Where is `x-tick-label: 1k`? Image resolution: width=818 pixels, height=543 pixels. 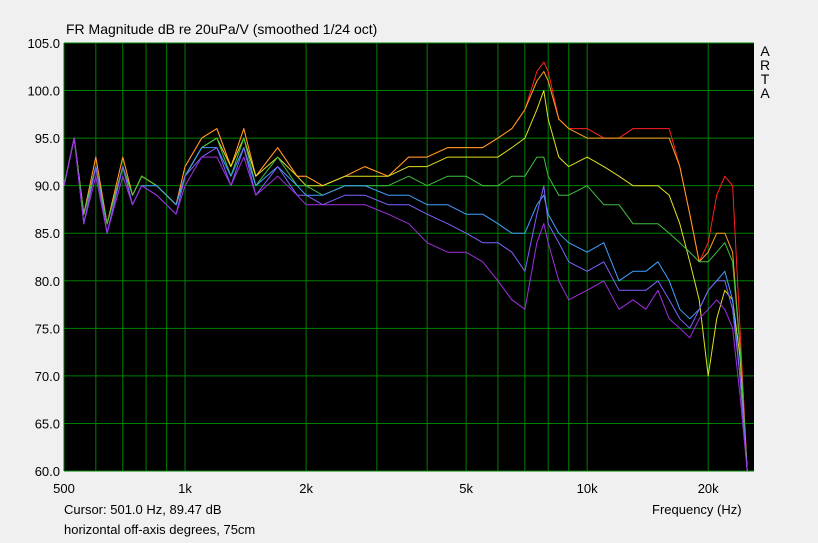 x-tick-label: 1k is located at coordinates (185, 488).